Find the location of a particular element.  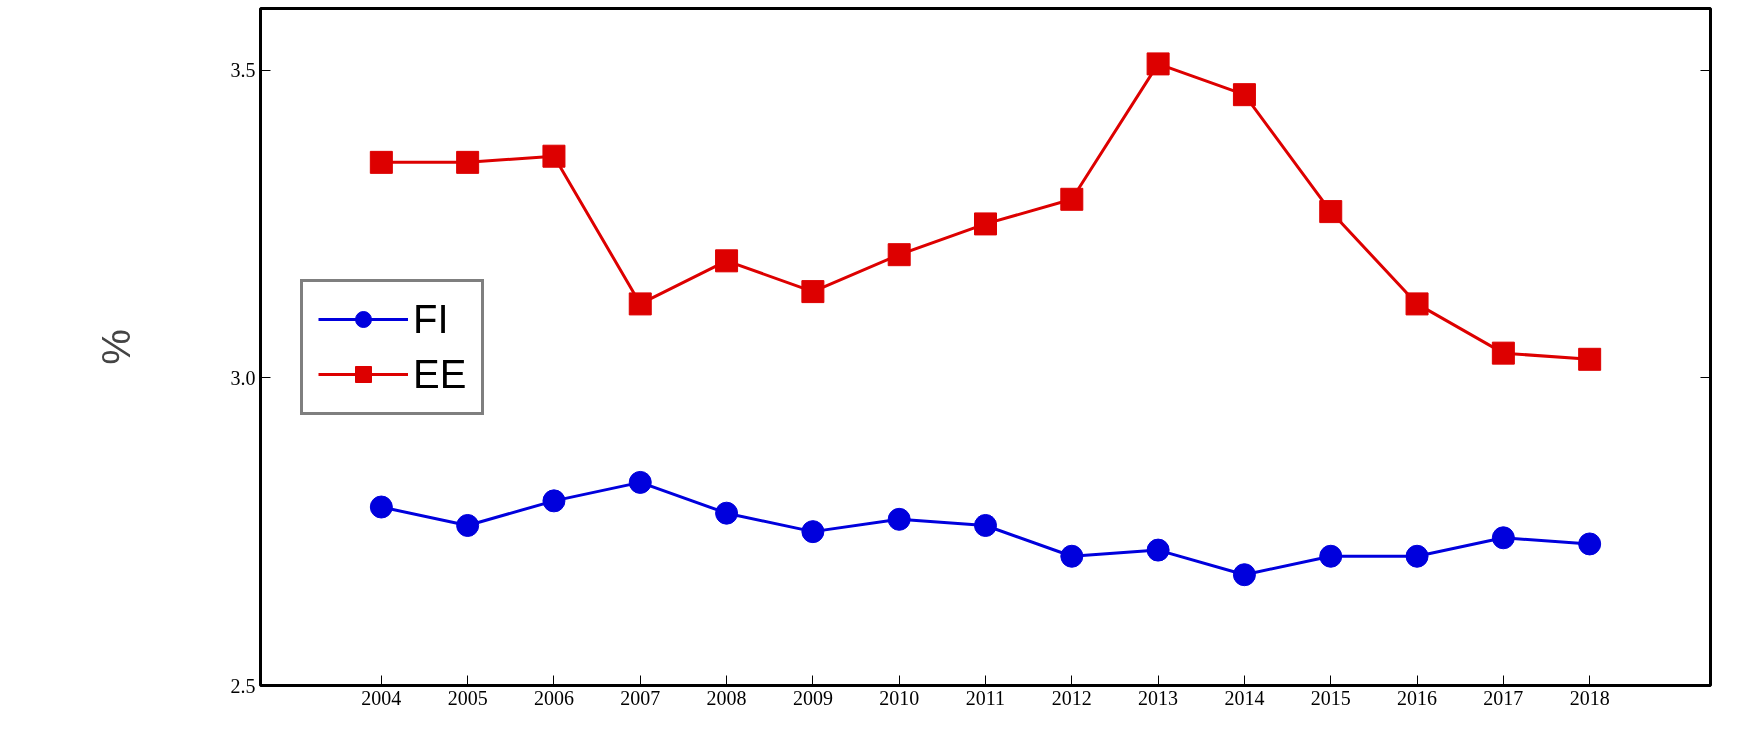

x-tick-label: 2015 is located at coordinates (1330, 697).